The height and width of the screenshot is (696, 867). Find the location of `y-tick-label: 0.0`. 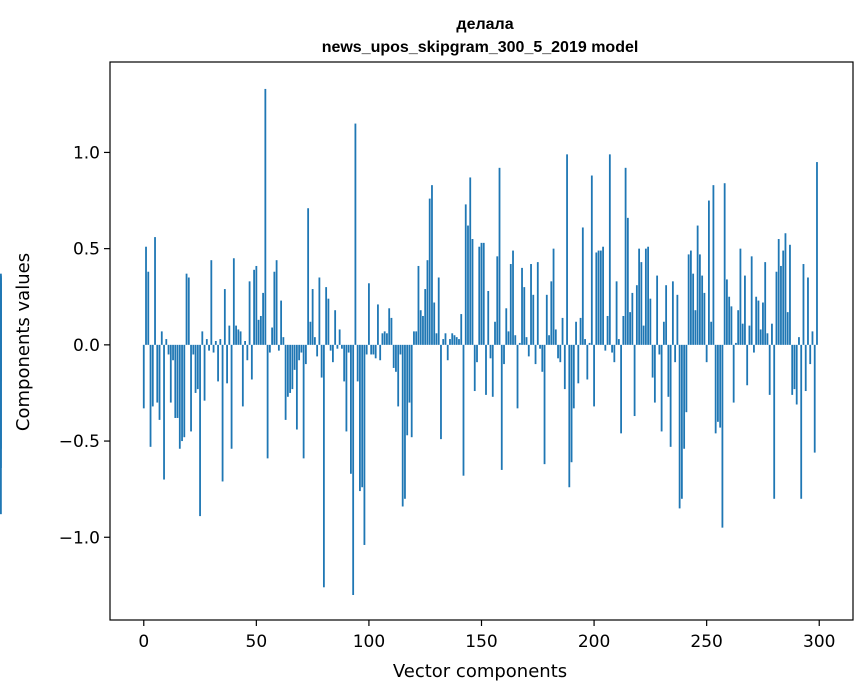

y-tick-label: 0.0 is located at coordinates (86, 346).